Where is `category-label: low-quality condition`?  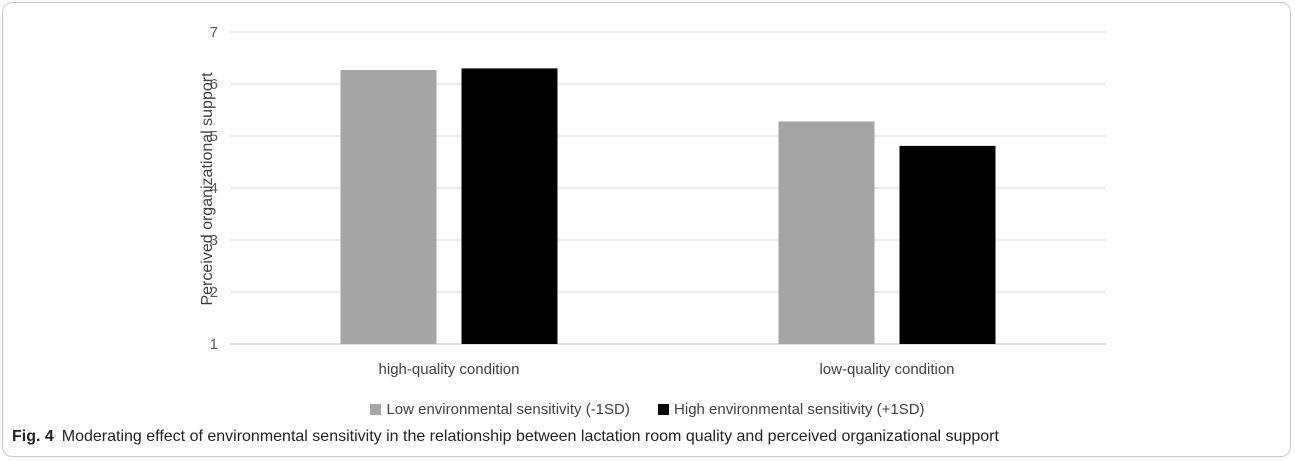 category-label: low-quality condition is located at coordinates (886, 369).